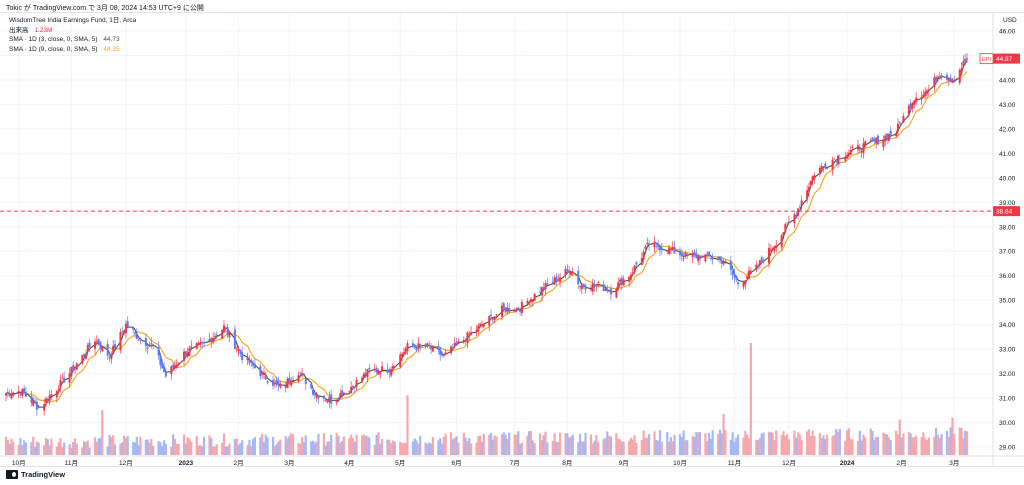 The width and height of the screenshot is (1024, 485). What do you see at coordinates (1007, 423) in the screenshot?
I see `y-tick-label: 30.00` at bounding box center [1007, 423].